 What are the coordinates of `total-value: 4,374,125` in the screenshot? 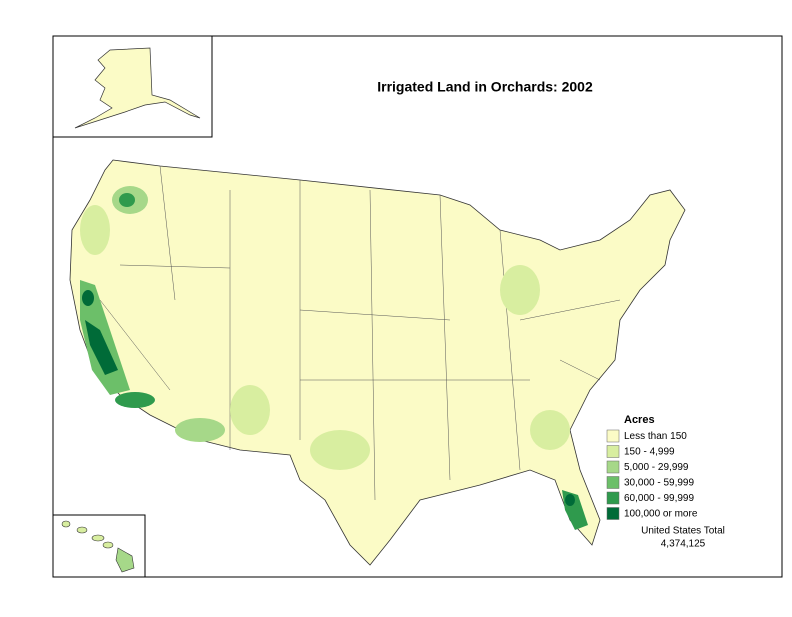 It's located at (683, 544).